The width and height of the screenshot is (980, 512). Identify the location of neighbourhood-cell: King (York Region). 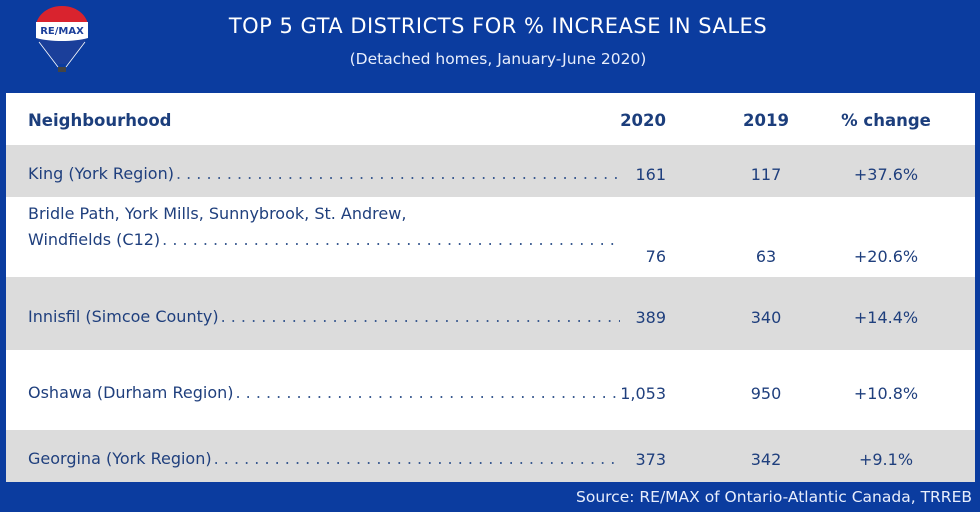
(324, 174).